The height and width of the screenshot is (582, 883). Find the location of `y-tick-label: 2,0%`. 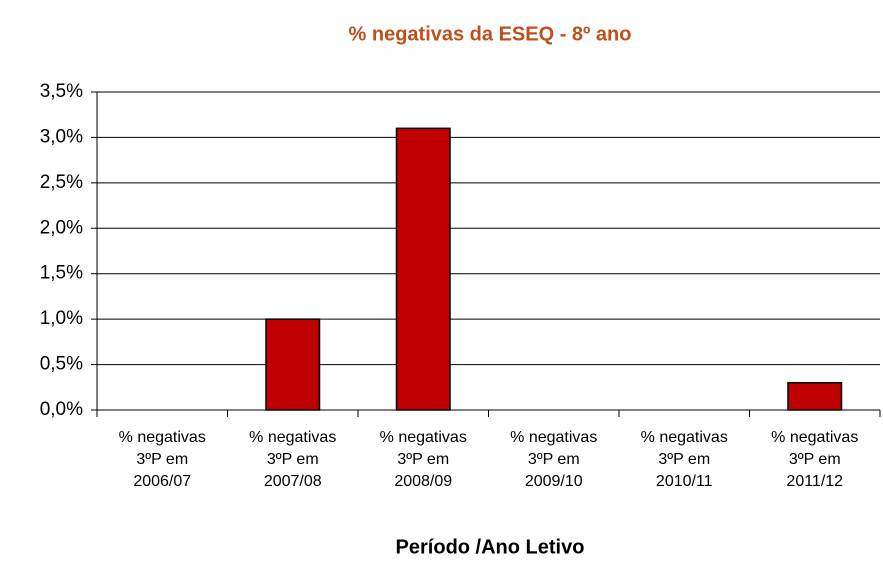

y-tick-label: 2,0% is located at coordinates (61, 227).